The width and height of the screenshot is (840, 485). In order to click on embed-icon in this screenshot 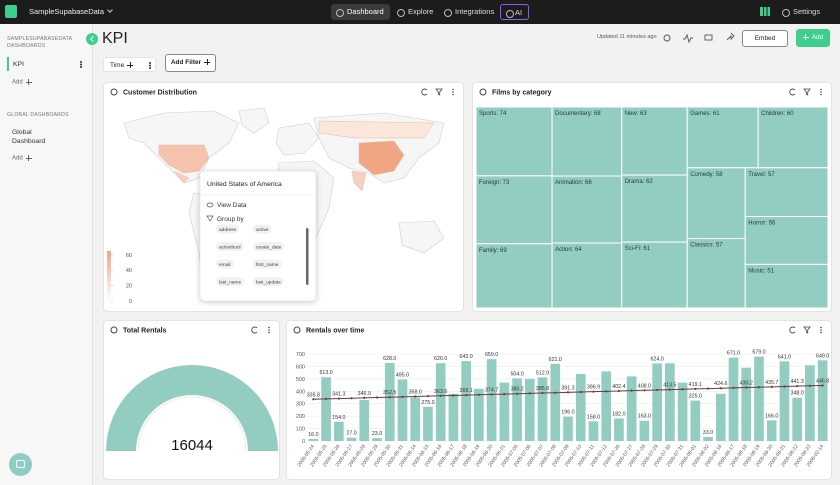, I will do `click(708, 37)`.